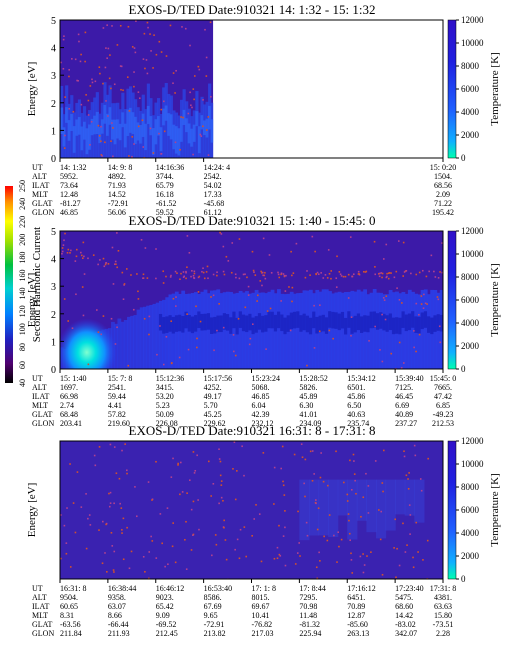 The width and height of the screenshot is (505, 649). I want to click on y-axis-label: Energy [eV], so click(32, 300).